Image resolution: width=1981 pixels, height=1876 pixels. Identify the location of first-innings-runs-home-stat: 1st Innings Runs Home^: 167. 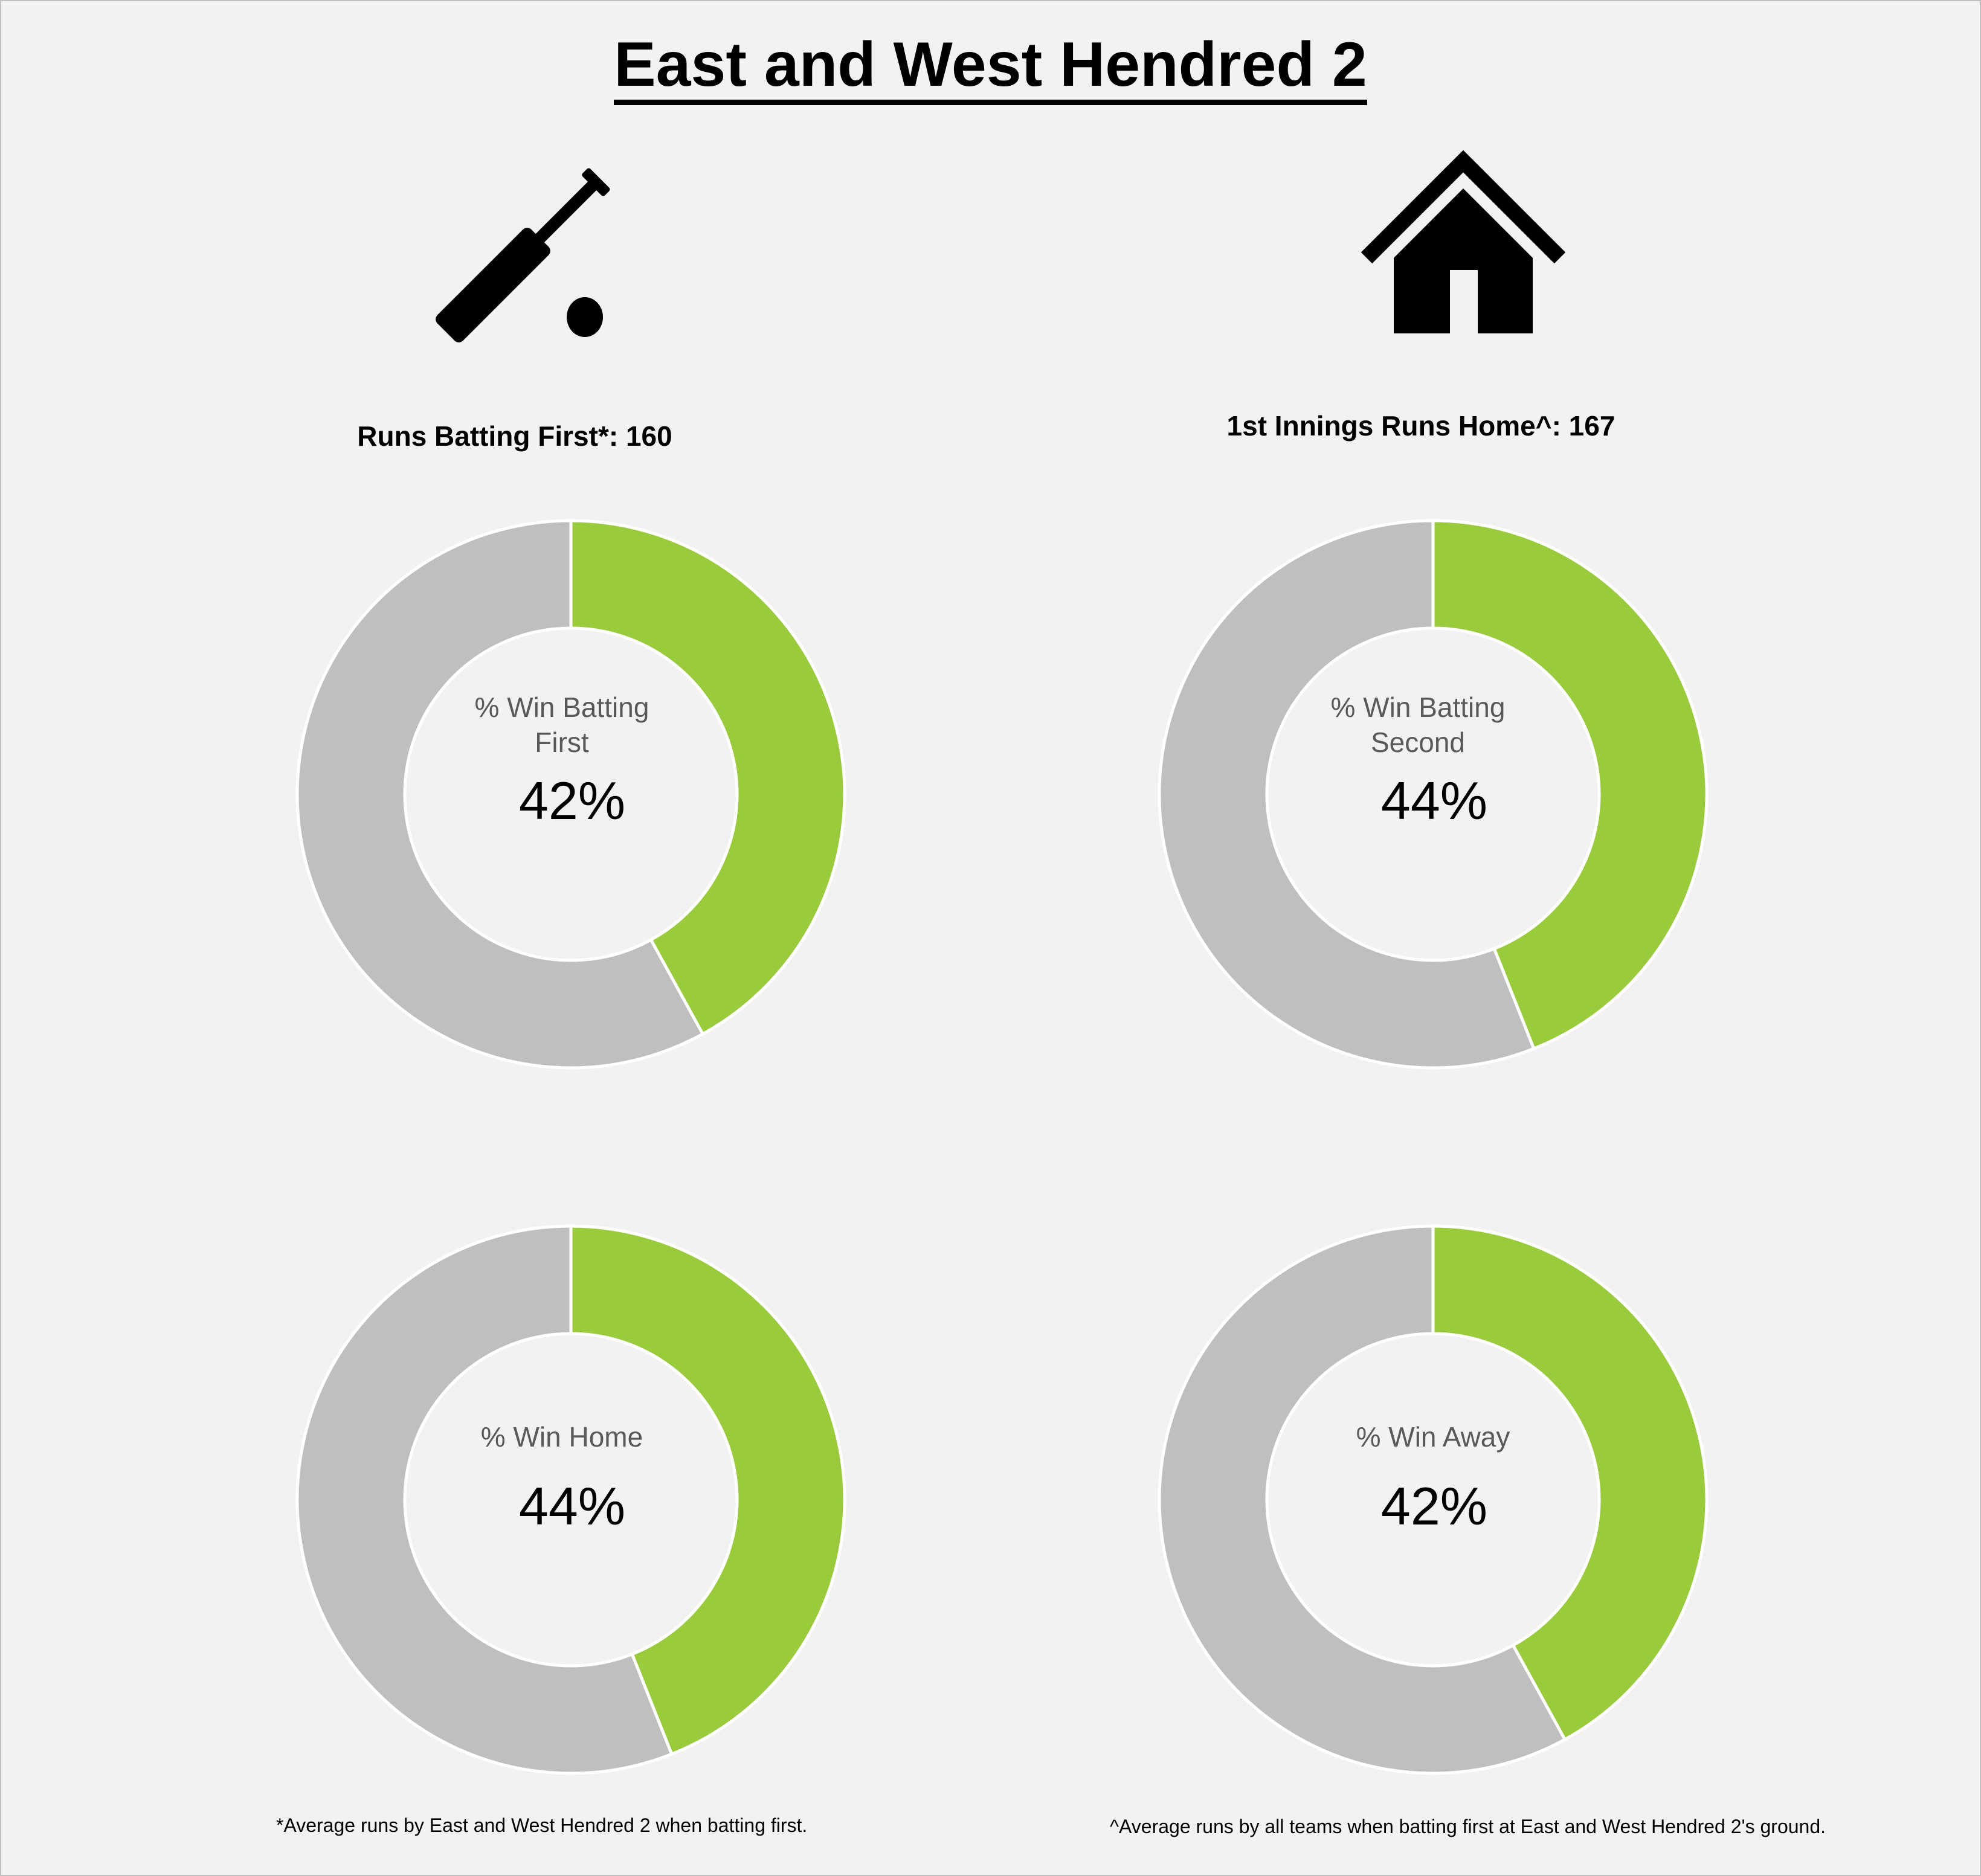
(1420, 426).